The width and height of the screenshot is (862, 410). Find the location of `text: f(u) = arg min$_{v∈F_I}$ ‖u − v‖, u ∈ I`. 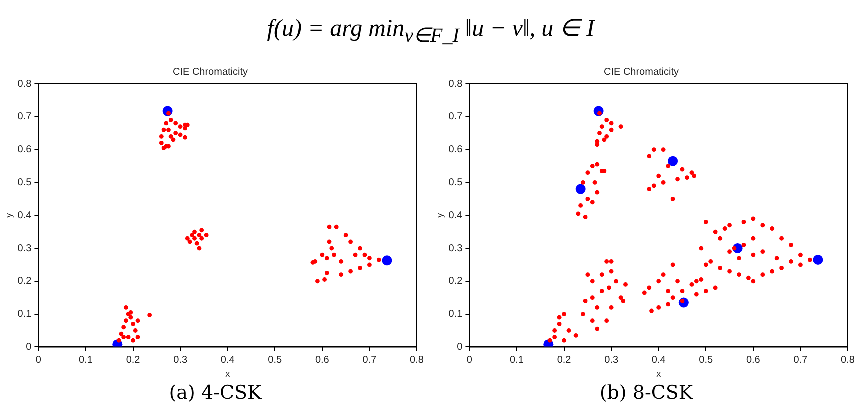

text: f(u) = arg min$_{v∈F_I}$ ‖u − v‖, u ∈ I is located at coordinates (431, 31).